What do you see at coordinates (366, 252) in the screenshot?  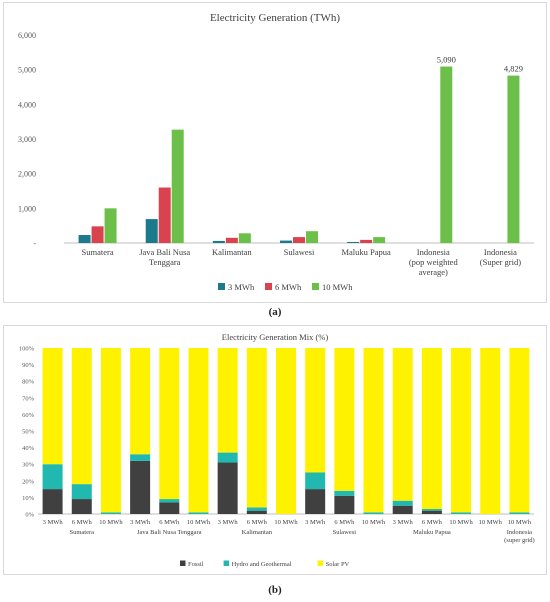 I see `x-tick-label: Maluku Papua` at bounding box center [366, 252].